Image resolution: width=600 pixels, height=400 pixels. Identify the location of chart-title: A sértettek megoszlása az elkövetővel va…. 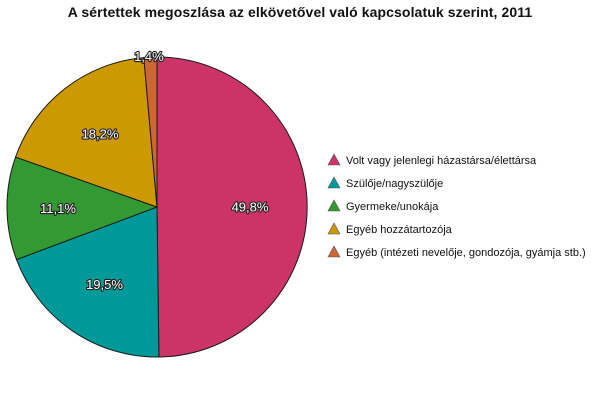
(300, 12).